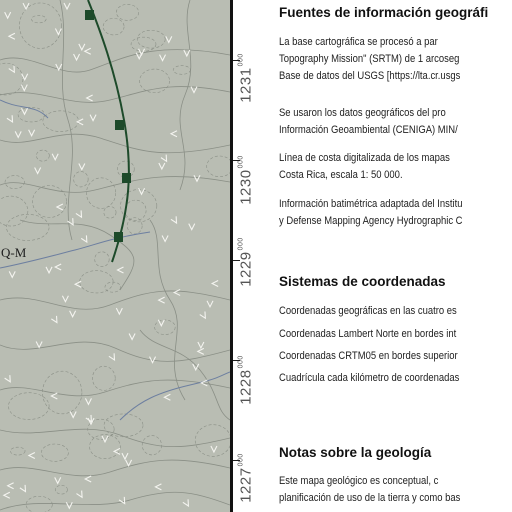 Image resolution: width=512 pixels, height=512 pixels. What do you see at coordinates (246, 180) in the screenshot?
I see `grid-label: 1230000` at bounding box center [246, 180].